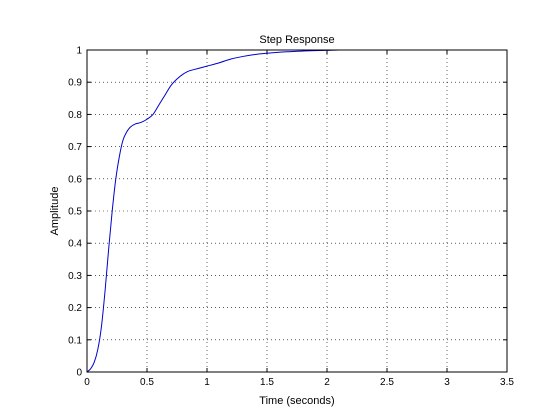 Image resolution: width=560 pixels, height=419 pixels. Describe the element at coordinates (147, 382) in the screenshot. I see `x-tick-label: 0.5` at that location.